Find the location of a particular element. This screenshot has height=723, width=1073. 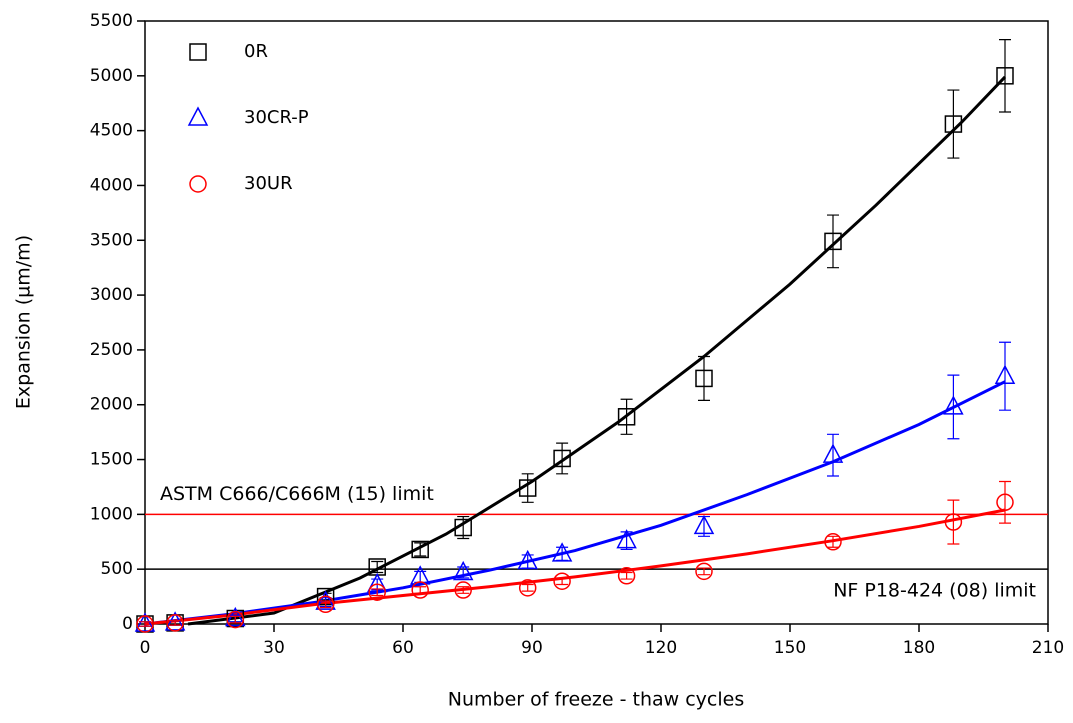

legend-label: 30CR-P is located at coordinates (276, 117).